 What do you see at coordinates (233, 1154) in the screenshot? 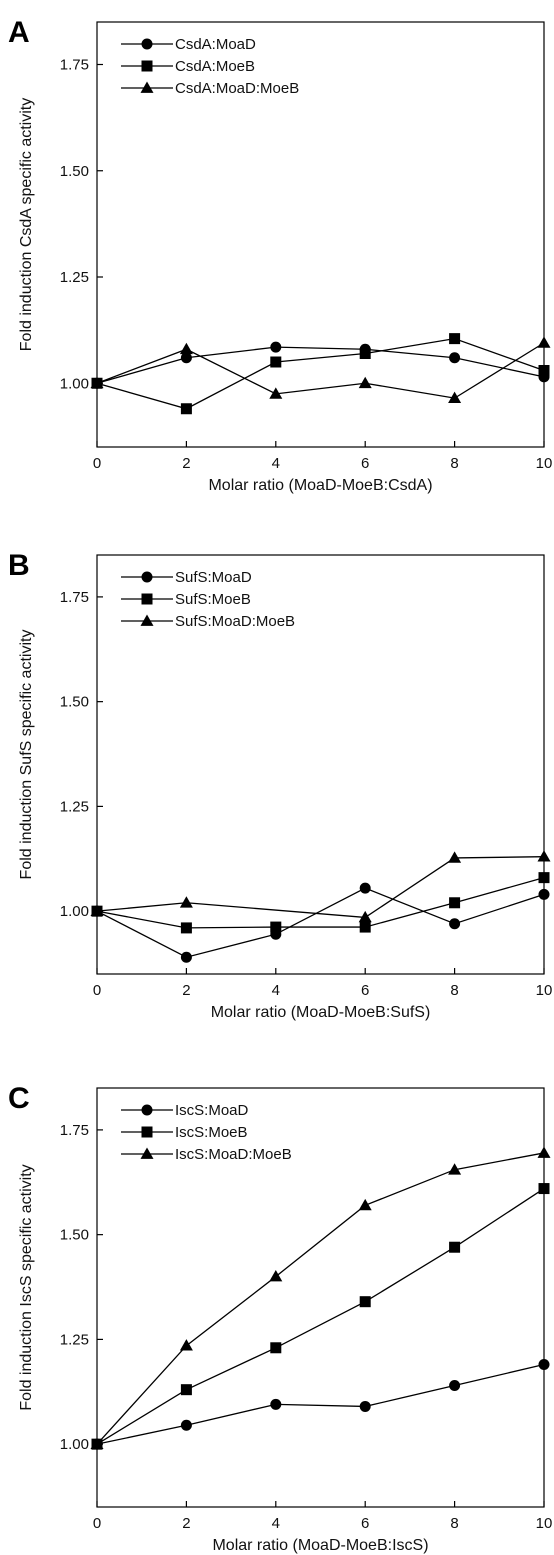
I see `legend-label: IscS:MoaD:MoeB` at bounding box center [233, 1154].